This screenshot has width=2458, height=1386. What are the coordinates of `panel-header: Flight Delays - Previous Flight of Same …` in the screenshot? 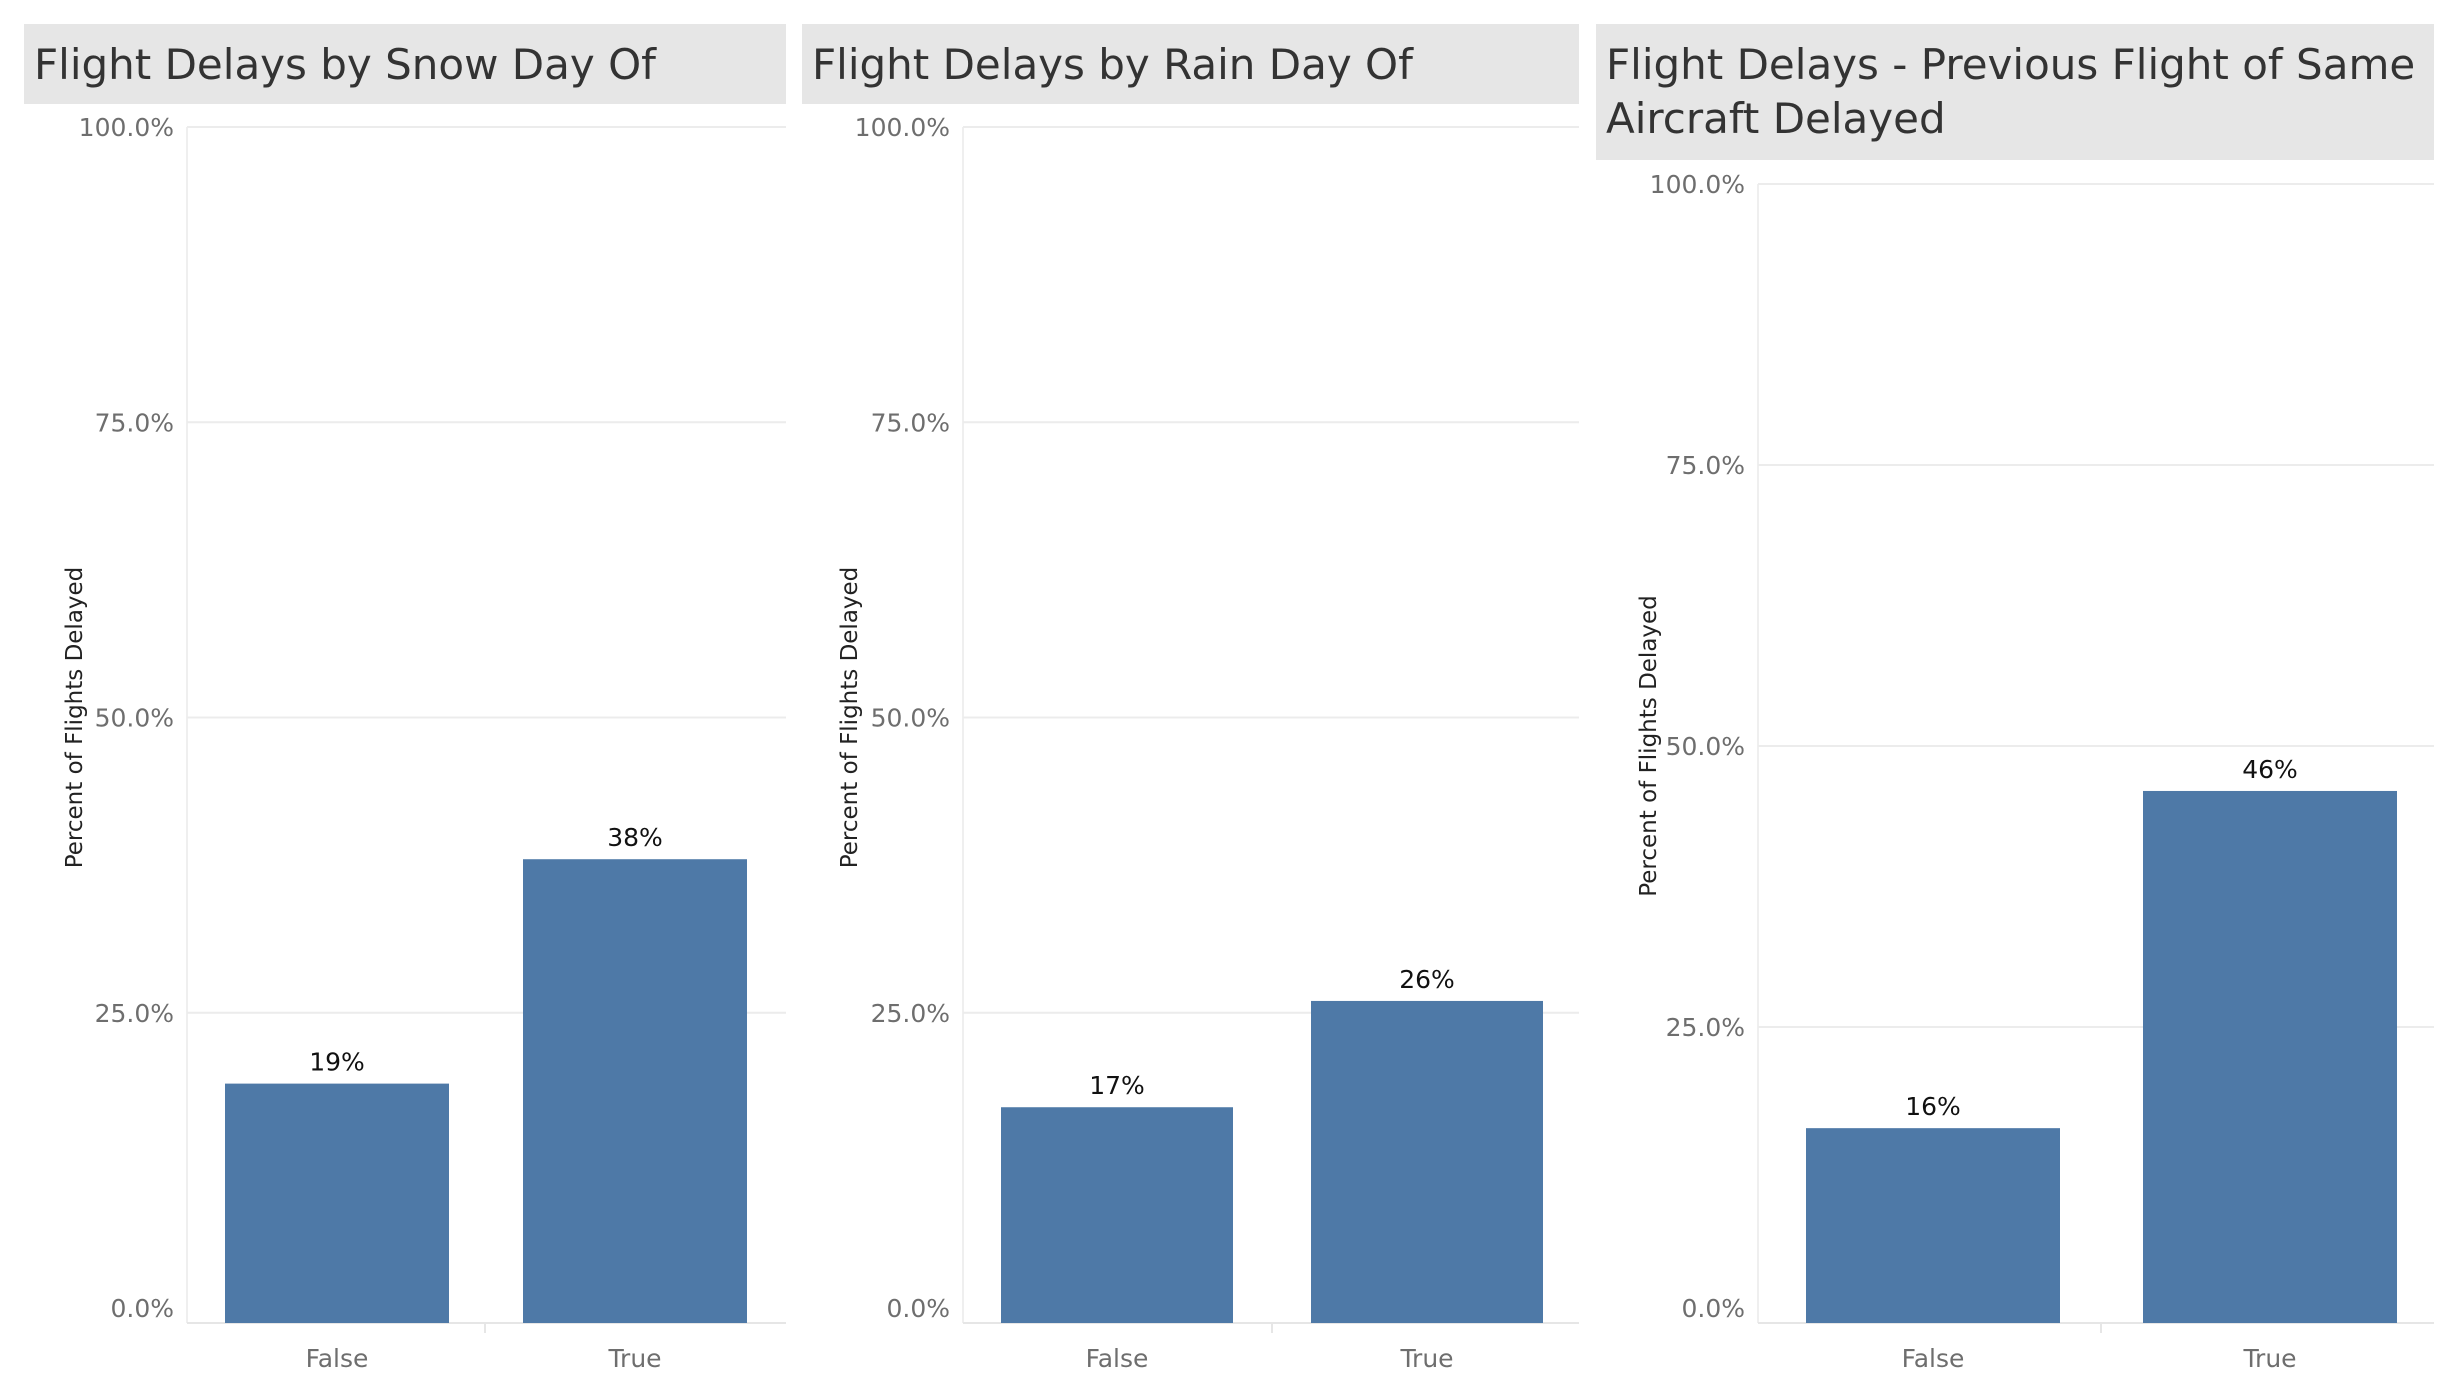 It's located at (2015, 92).